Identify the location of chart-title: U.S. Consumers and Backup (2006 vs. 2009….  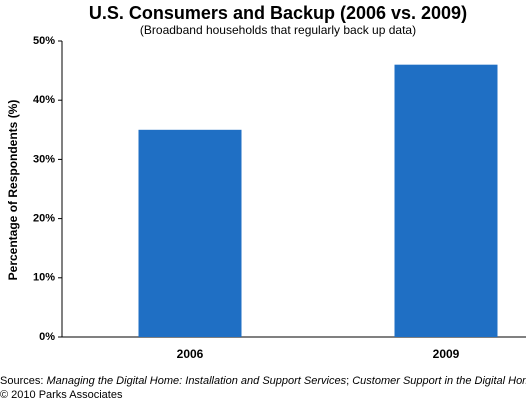
(278, 13).